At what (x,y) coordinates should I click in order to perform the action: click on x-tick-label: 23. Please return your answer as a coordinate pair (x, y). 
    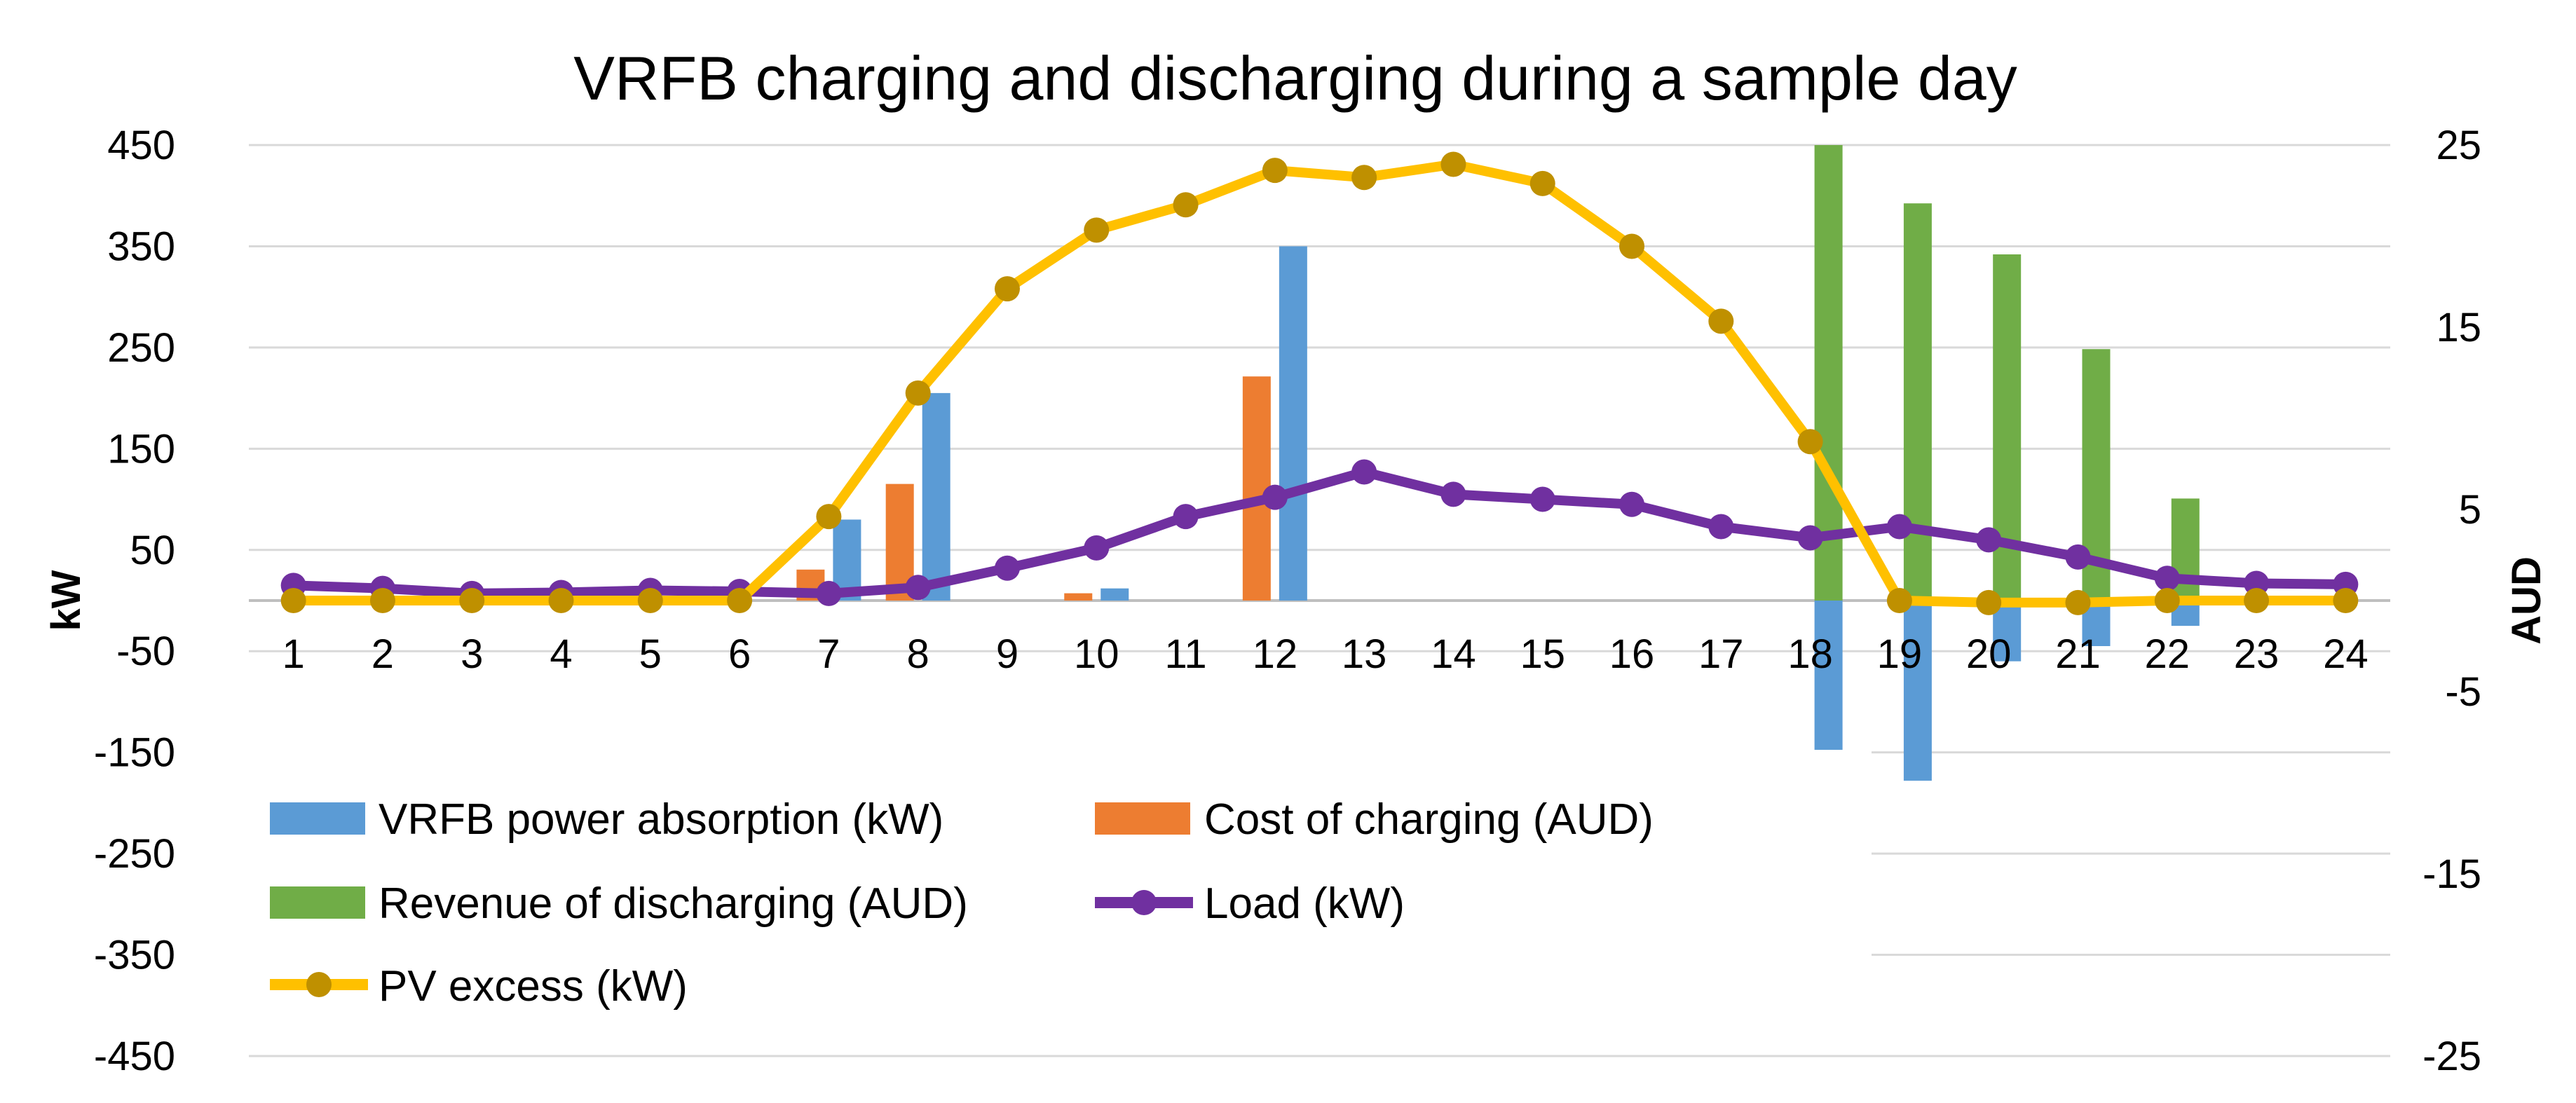
    Looking at the image, I should click on (2256, 654).